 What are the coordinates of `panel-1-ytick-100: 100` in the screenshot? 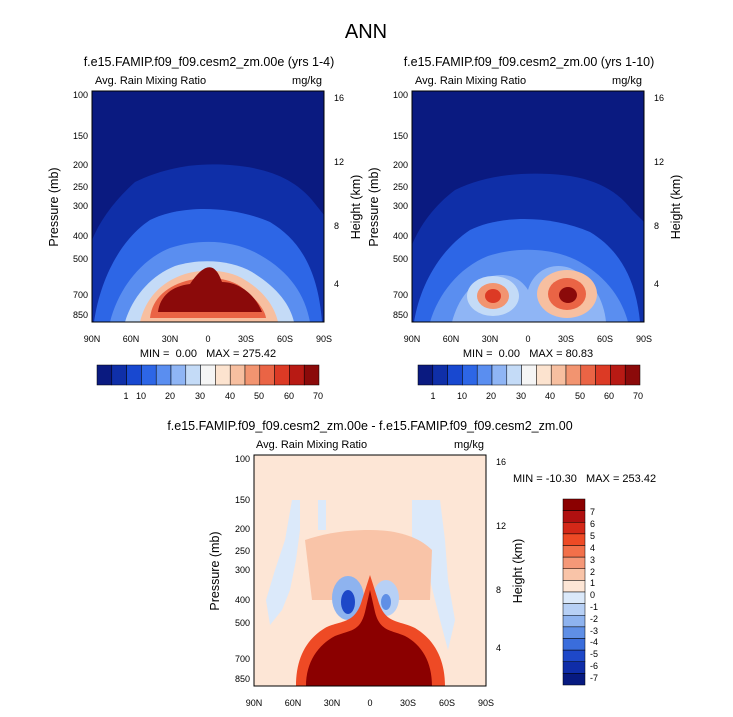 It's located at (80, 95).